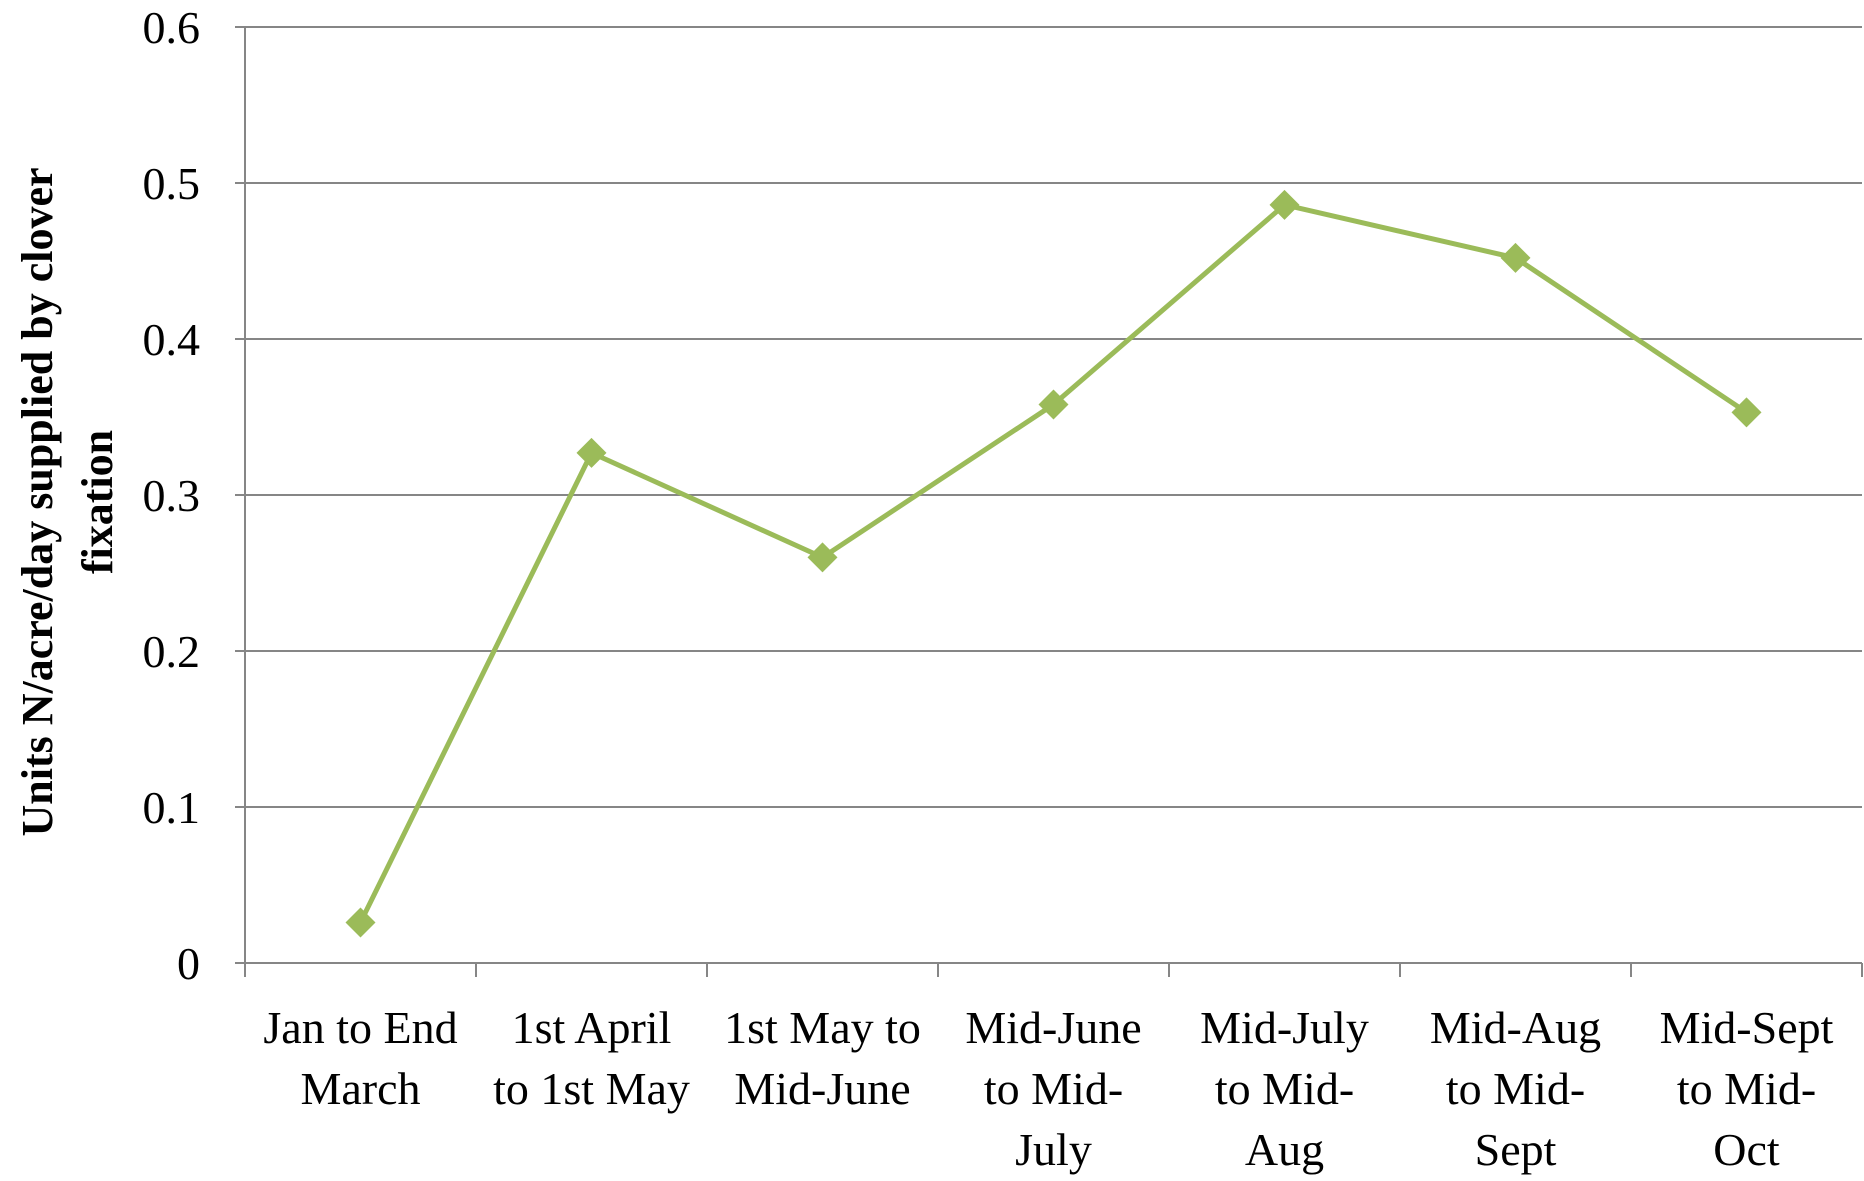  What do you see at coordinates (97, 502) in the screenshot?
I see `y-axis-title-line: fixation` at bounding box center [97, 502].